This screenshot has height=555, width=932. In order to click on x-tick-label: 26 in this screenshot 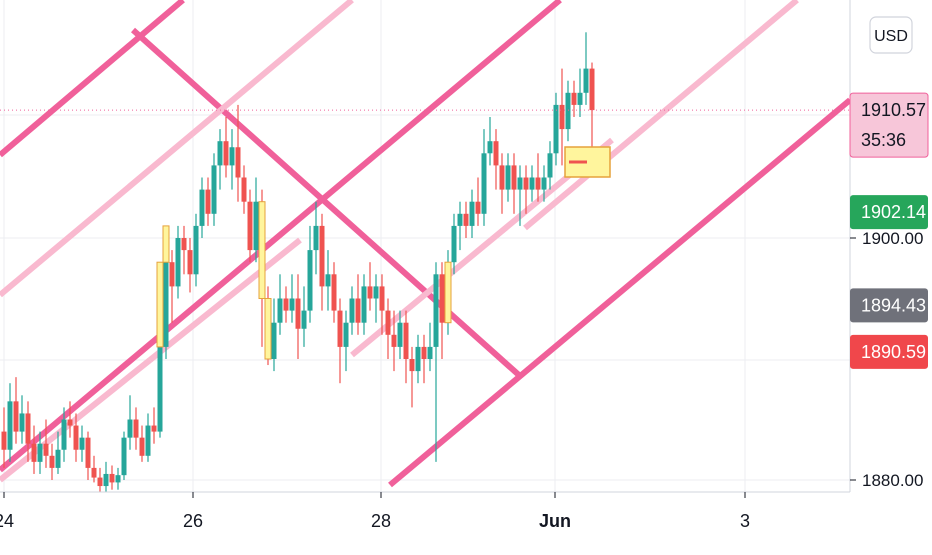, I will do `click(193, 521)`.